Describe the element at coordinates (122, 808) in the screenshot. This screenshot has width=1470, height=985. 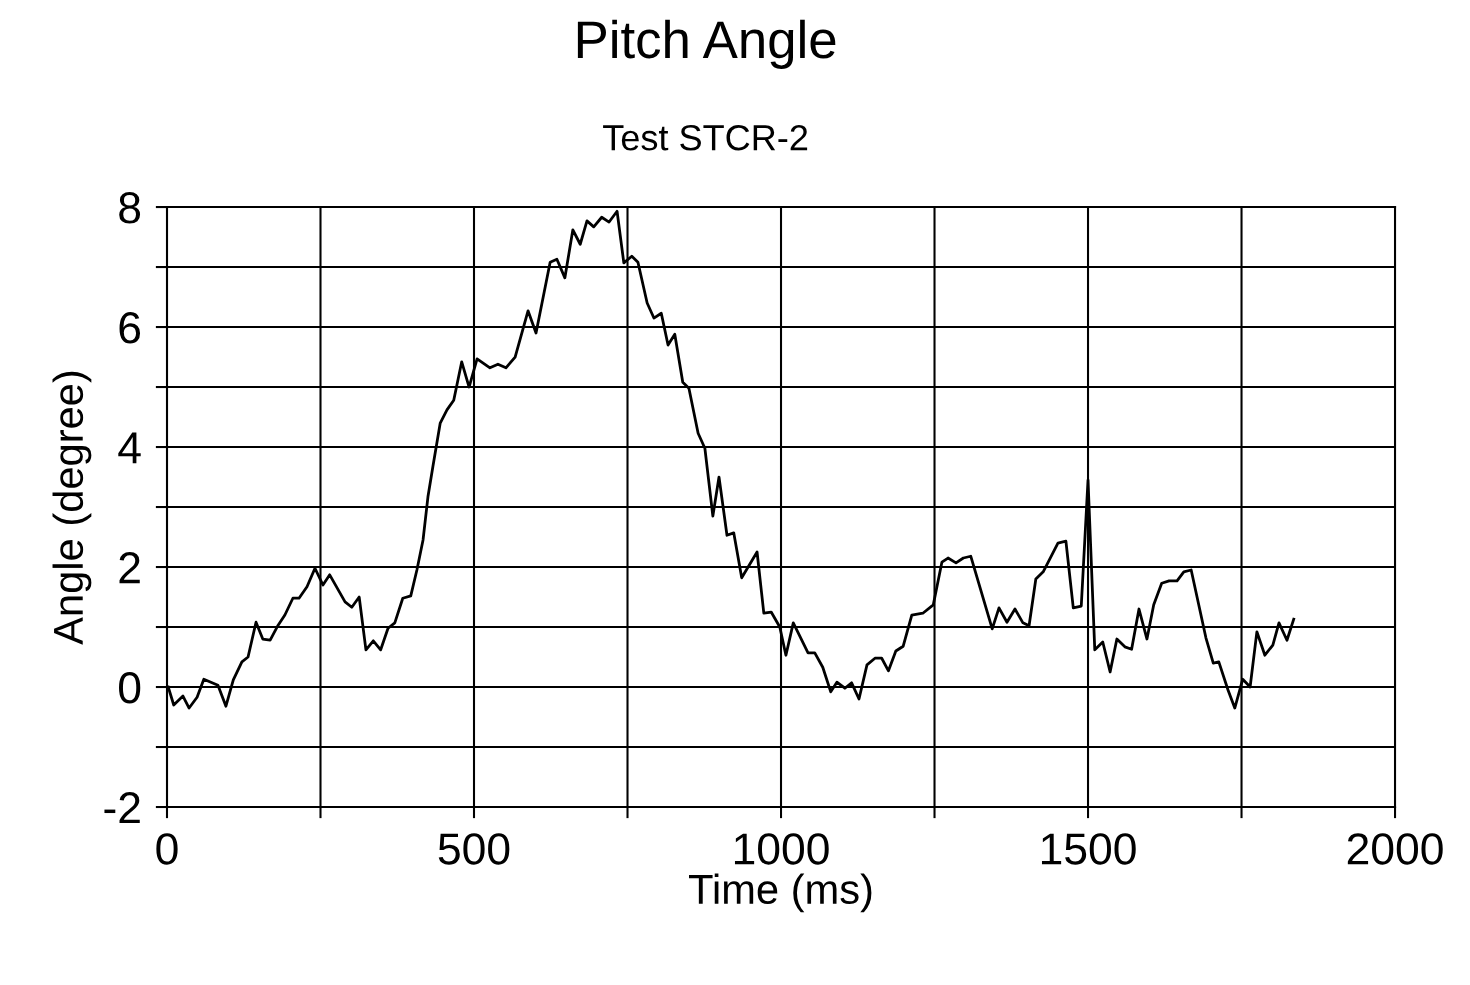
I see `y-tick-label: -2` at that location.